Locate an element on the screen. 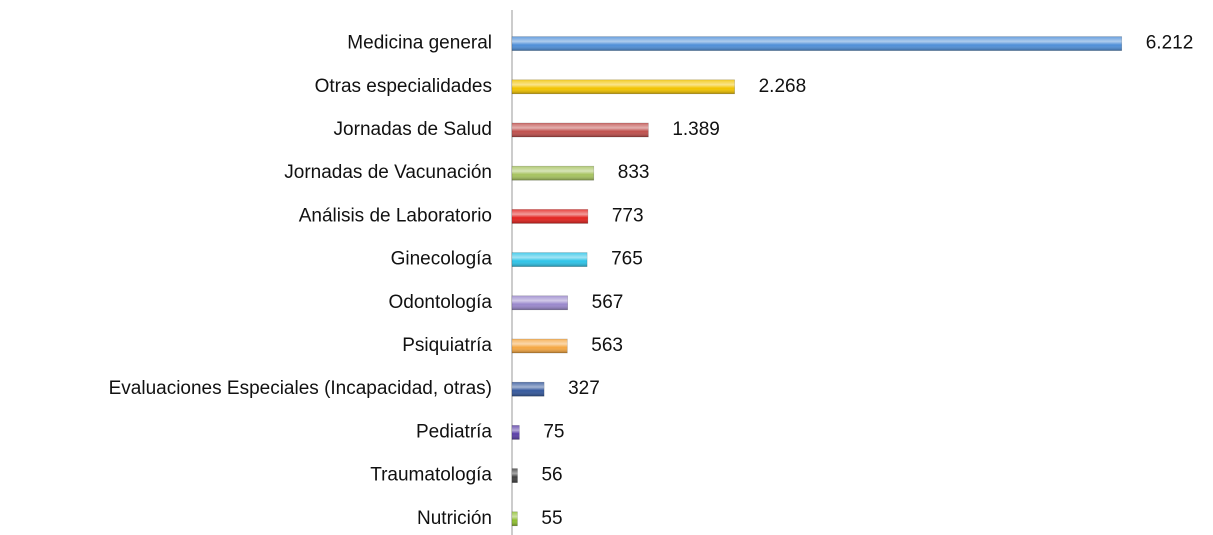  category-label: Jornadas de Salud is located at coordinates (413, 129).